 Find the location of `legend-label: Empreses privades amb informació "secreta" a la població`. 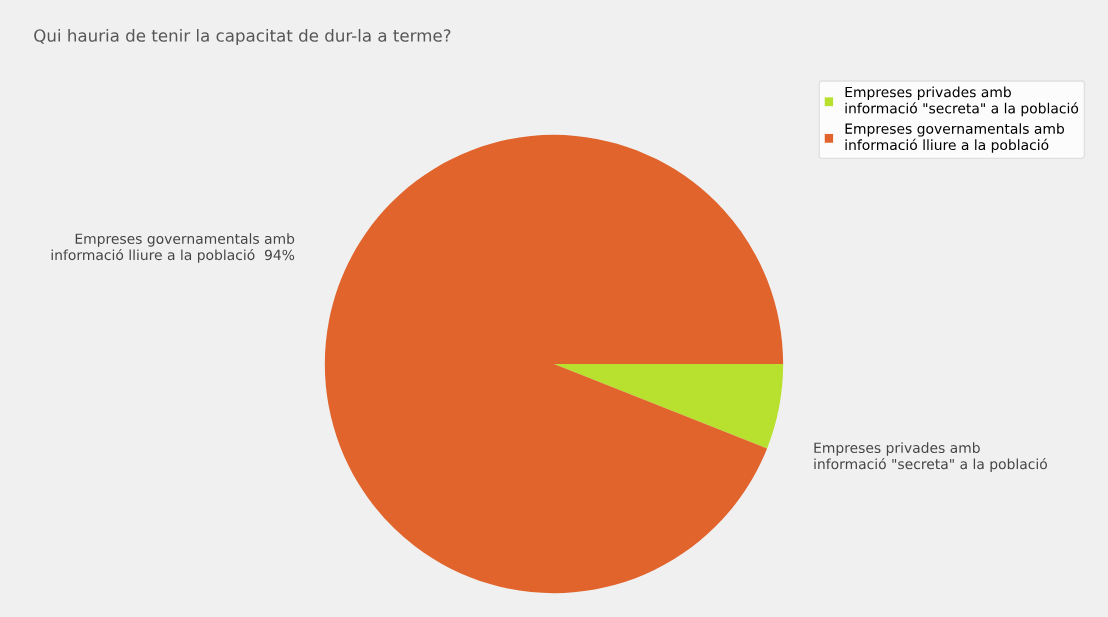

legend-label: Empreses privades amb informació "secreta" a la població is located at coordinates (962, 101).